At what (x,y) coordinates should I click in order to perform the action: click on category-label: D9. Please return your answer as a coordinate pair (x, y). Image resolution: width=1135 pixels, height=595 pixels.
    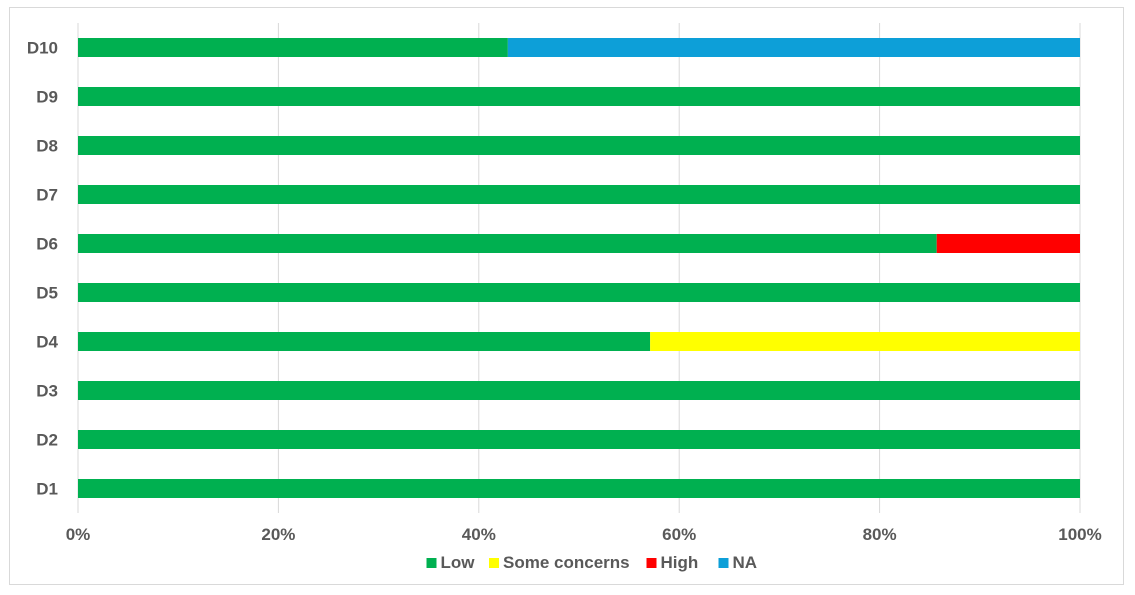
    Looking at the image, I should click on (47, 97).